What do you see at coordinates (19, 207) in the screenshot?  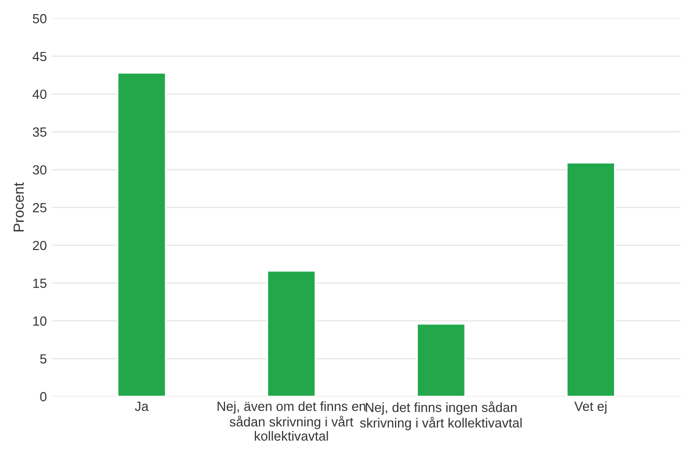 I see `y-axis-title: Procent` at bounding box center [19, 207].